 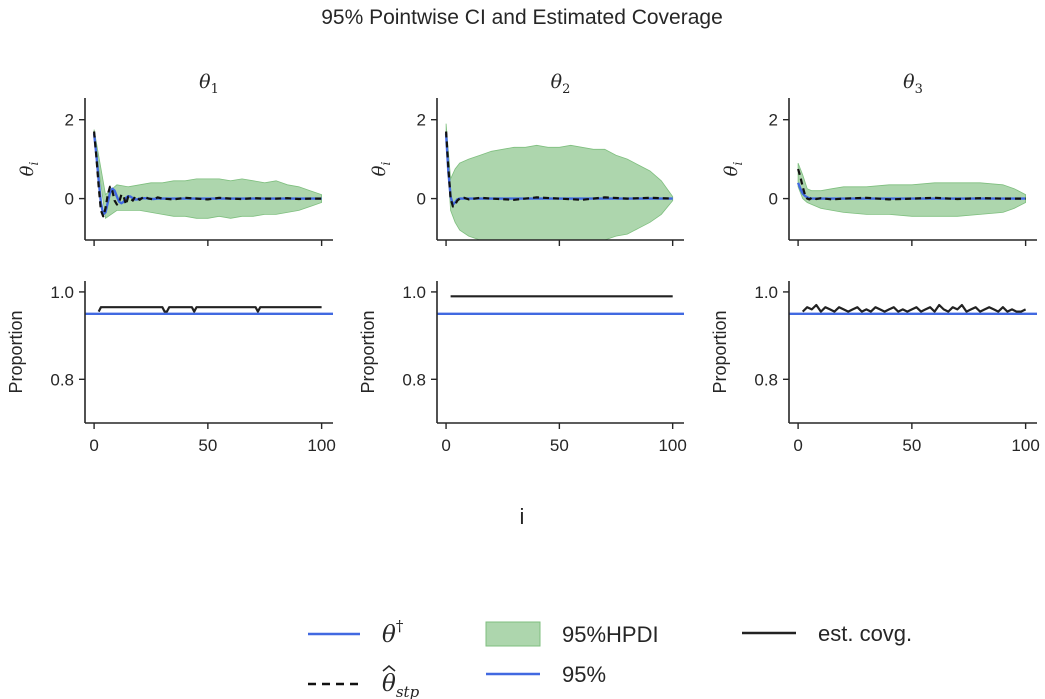 I want to click on panel-2-bottom-xtick-label-50: 50, so click(x=559, y=445).